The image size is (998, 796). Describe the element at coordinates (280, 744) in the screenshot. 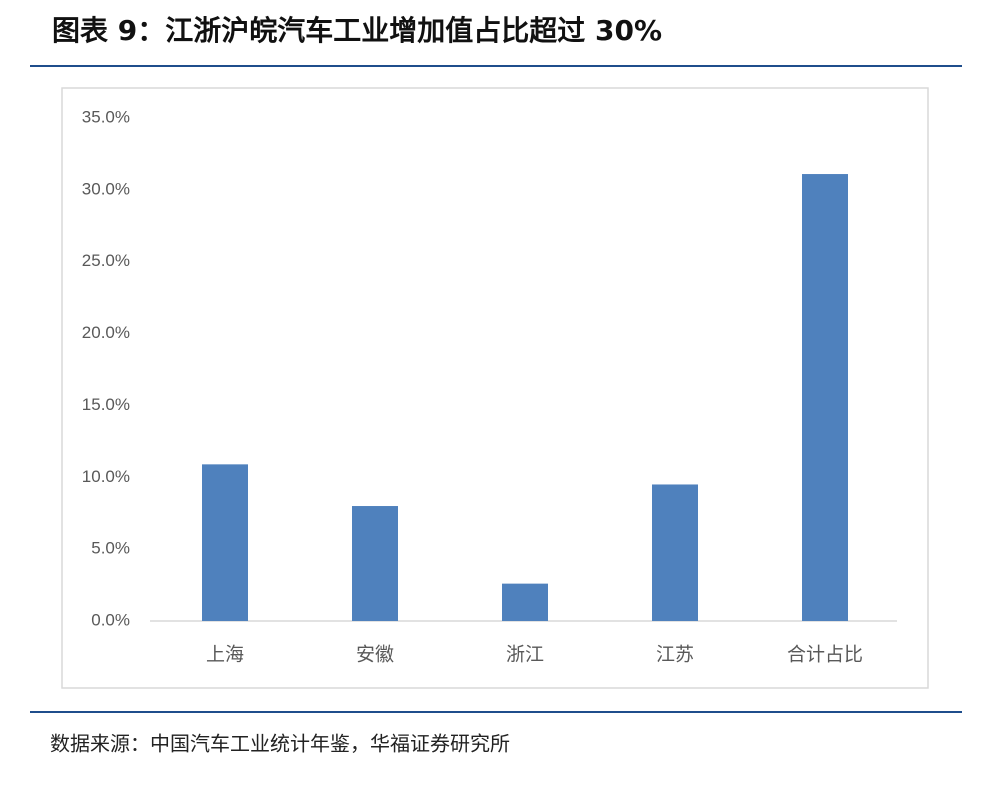

I see `source-note: 数据来源：中国汽车工业统计年鉴，华福证券研究所` at that location.